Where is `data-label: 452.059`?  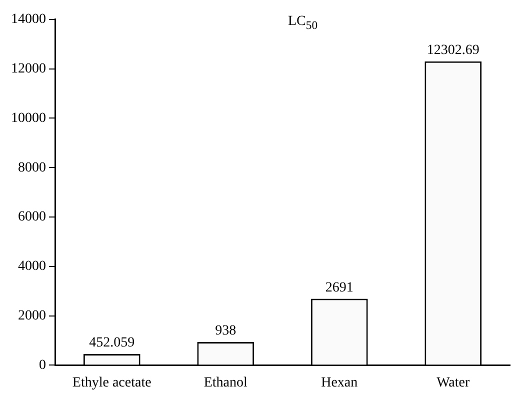
data-label: 452.059 is located at coordinates (112, 343).